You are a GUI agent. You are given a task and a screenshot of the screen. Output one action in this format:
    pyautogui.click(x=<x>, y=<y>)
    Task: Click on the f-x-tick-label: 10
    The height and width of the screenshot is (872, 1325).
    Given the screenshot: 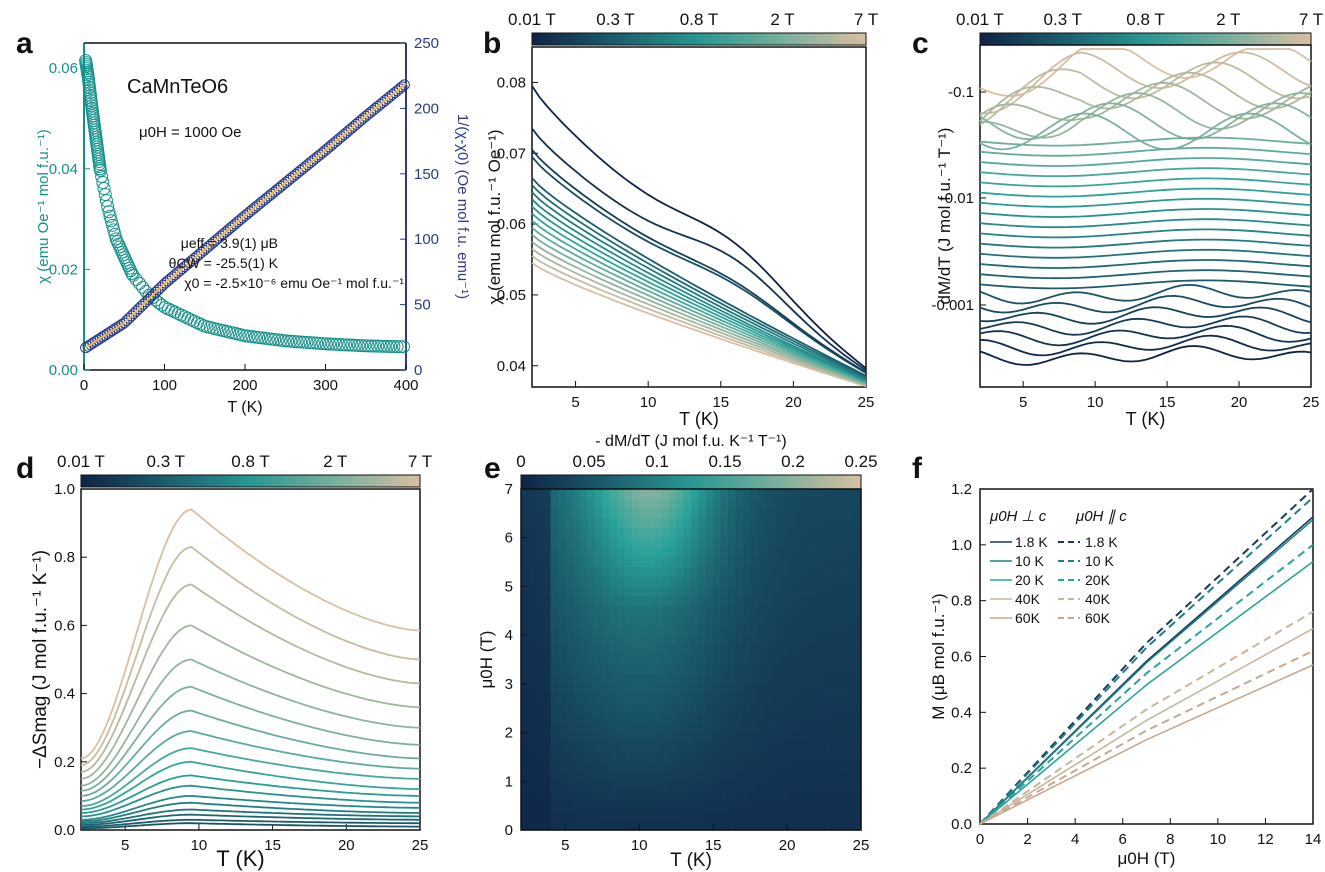 What is the action you would take?
    pyautogui.click(x=1218, y=839)
    